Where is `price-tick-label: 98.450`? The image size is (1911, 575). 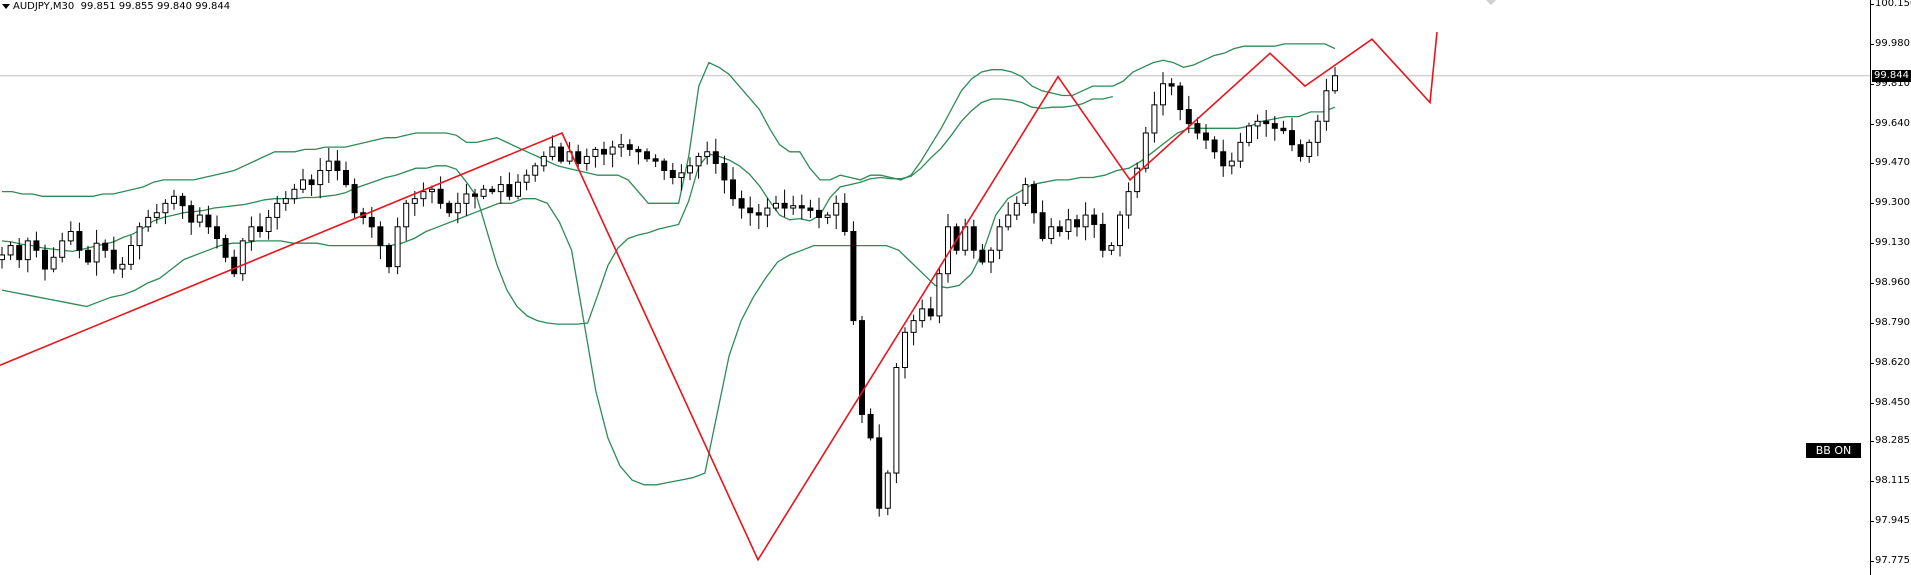 price-tick-label: 98.450 is located at coordinates (1892, 402).